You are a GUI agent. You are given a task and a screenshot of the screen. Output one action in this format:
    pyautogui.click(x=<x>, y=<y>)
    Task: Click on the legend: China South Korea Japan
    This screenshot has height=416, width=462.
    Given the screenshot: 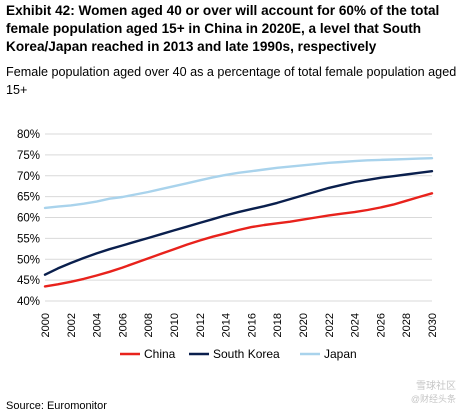 What is the action you would take?
    pyautogui.click(x=238, y=354)
    